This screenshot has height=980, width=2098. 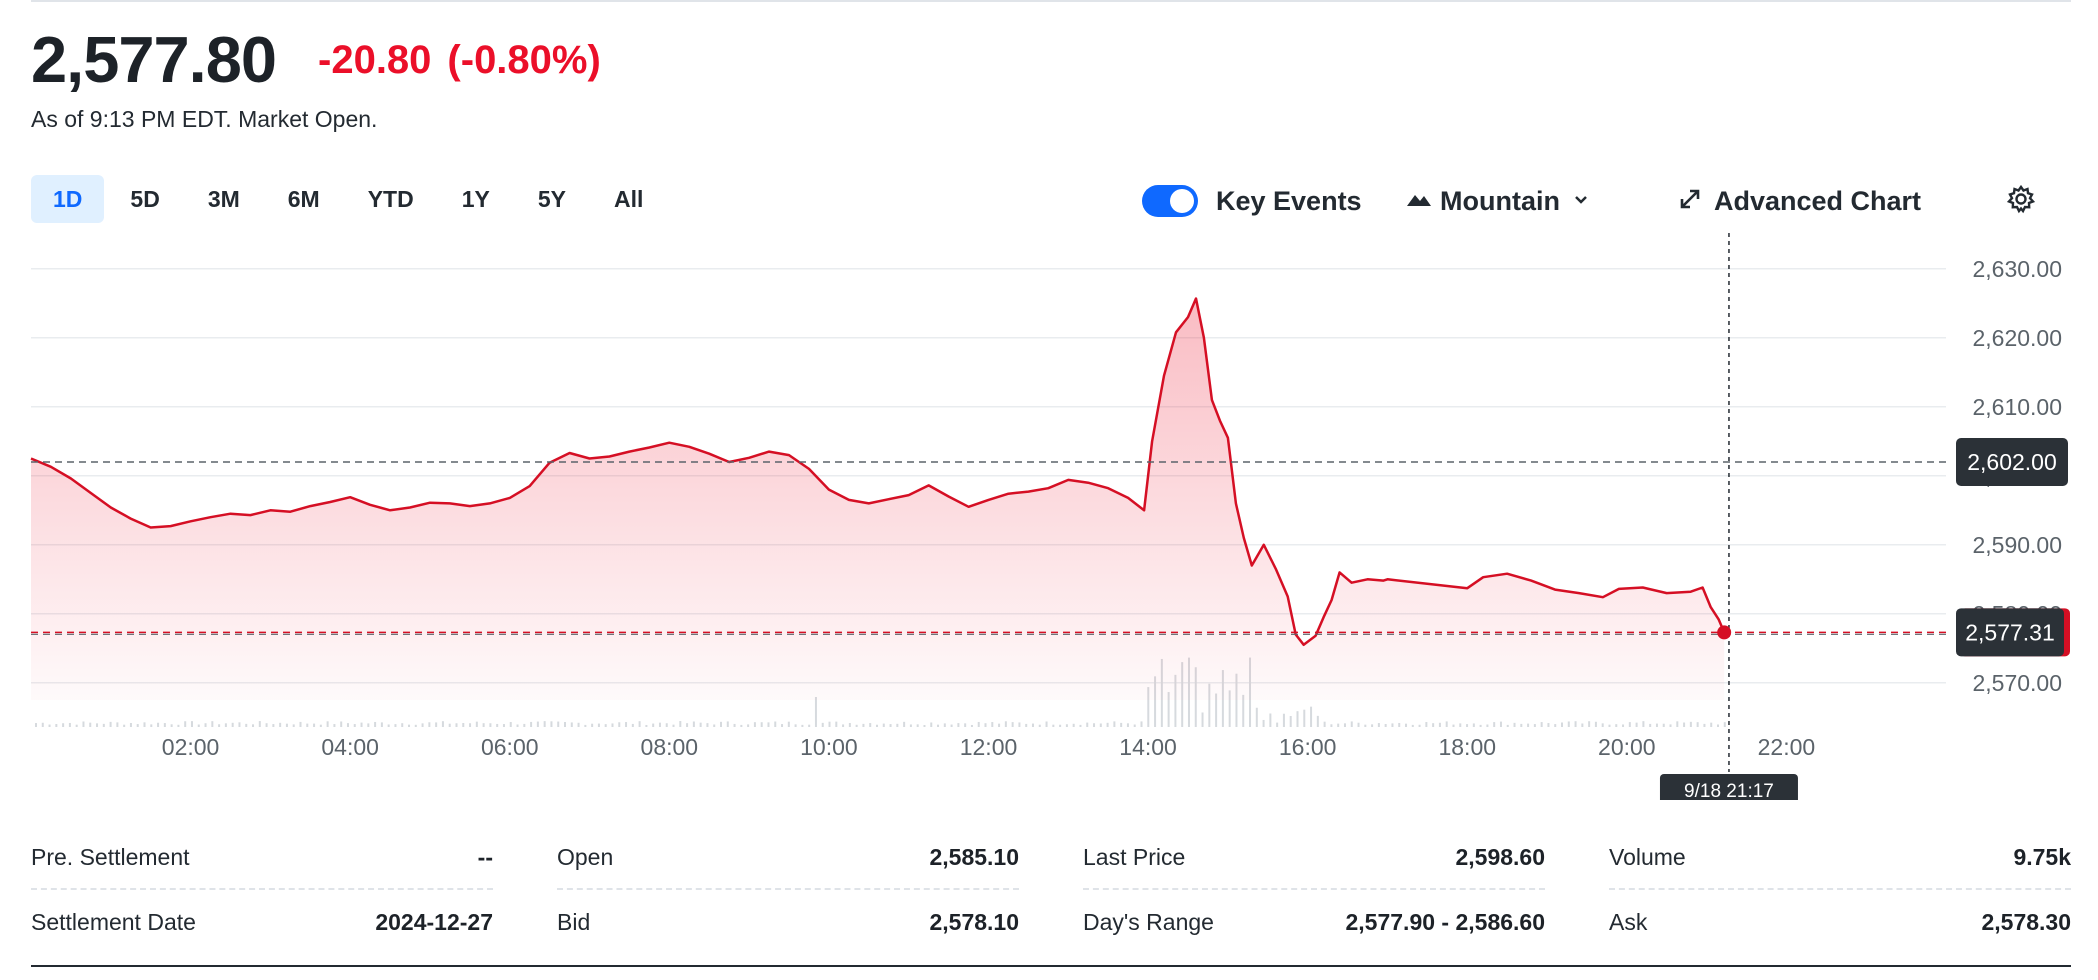 I want to click on chart-type-dropdown: Mountain, so click(x=1497, y=201).